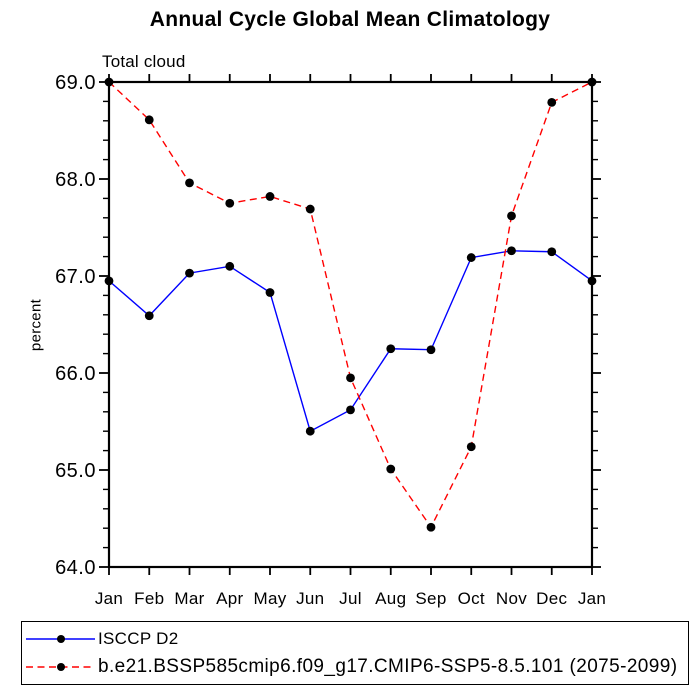 Image resolution: width=700 pixels, height=700 pixels. Describe the element at coordinates (350, 598) in the screenshot. I see `x-tick-label: Jul` at that location.